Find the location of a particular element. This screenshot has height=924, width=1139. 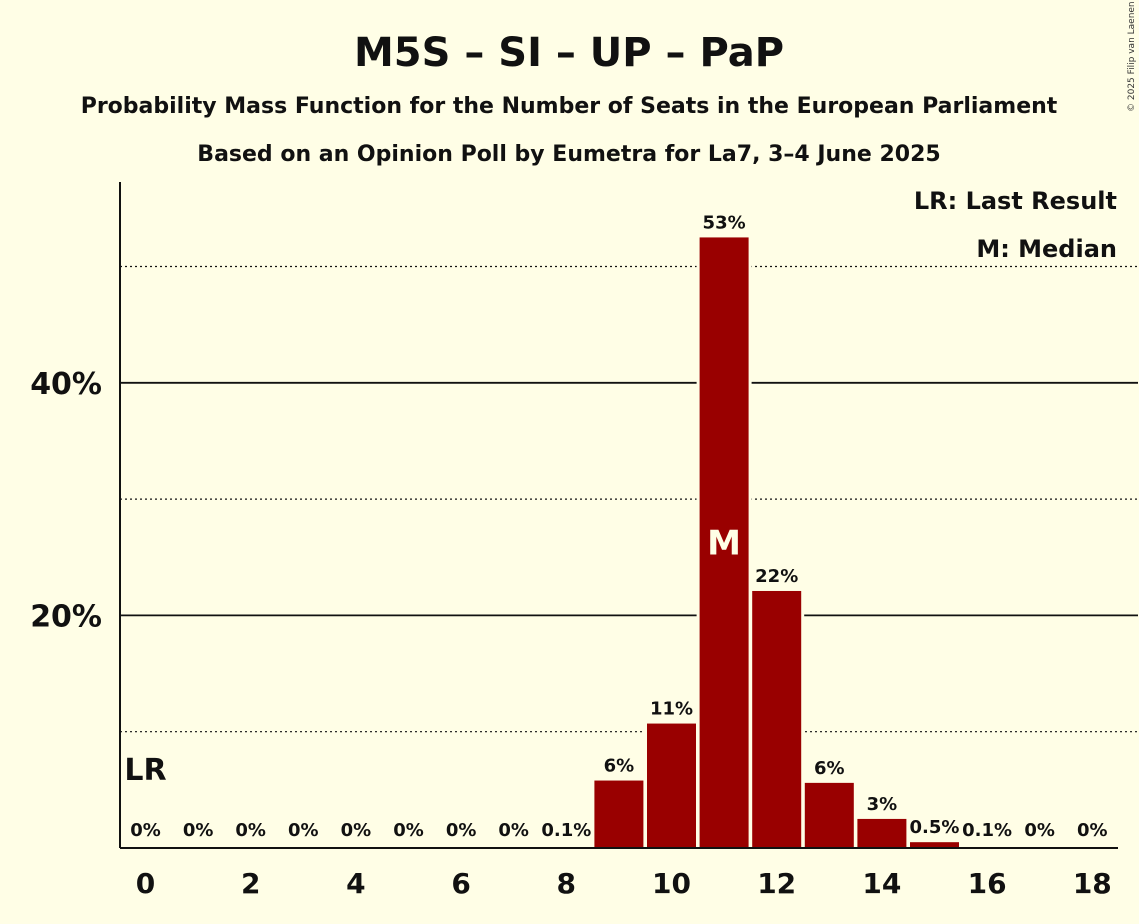

data-label-seat-15: 0.5% is located at coordinates (935, 827).